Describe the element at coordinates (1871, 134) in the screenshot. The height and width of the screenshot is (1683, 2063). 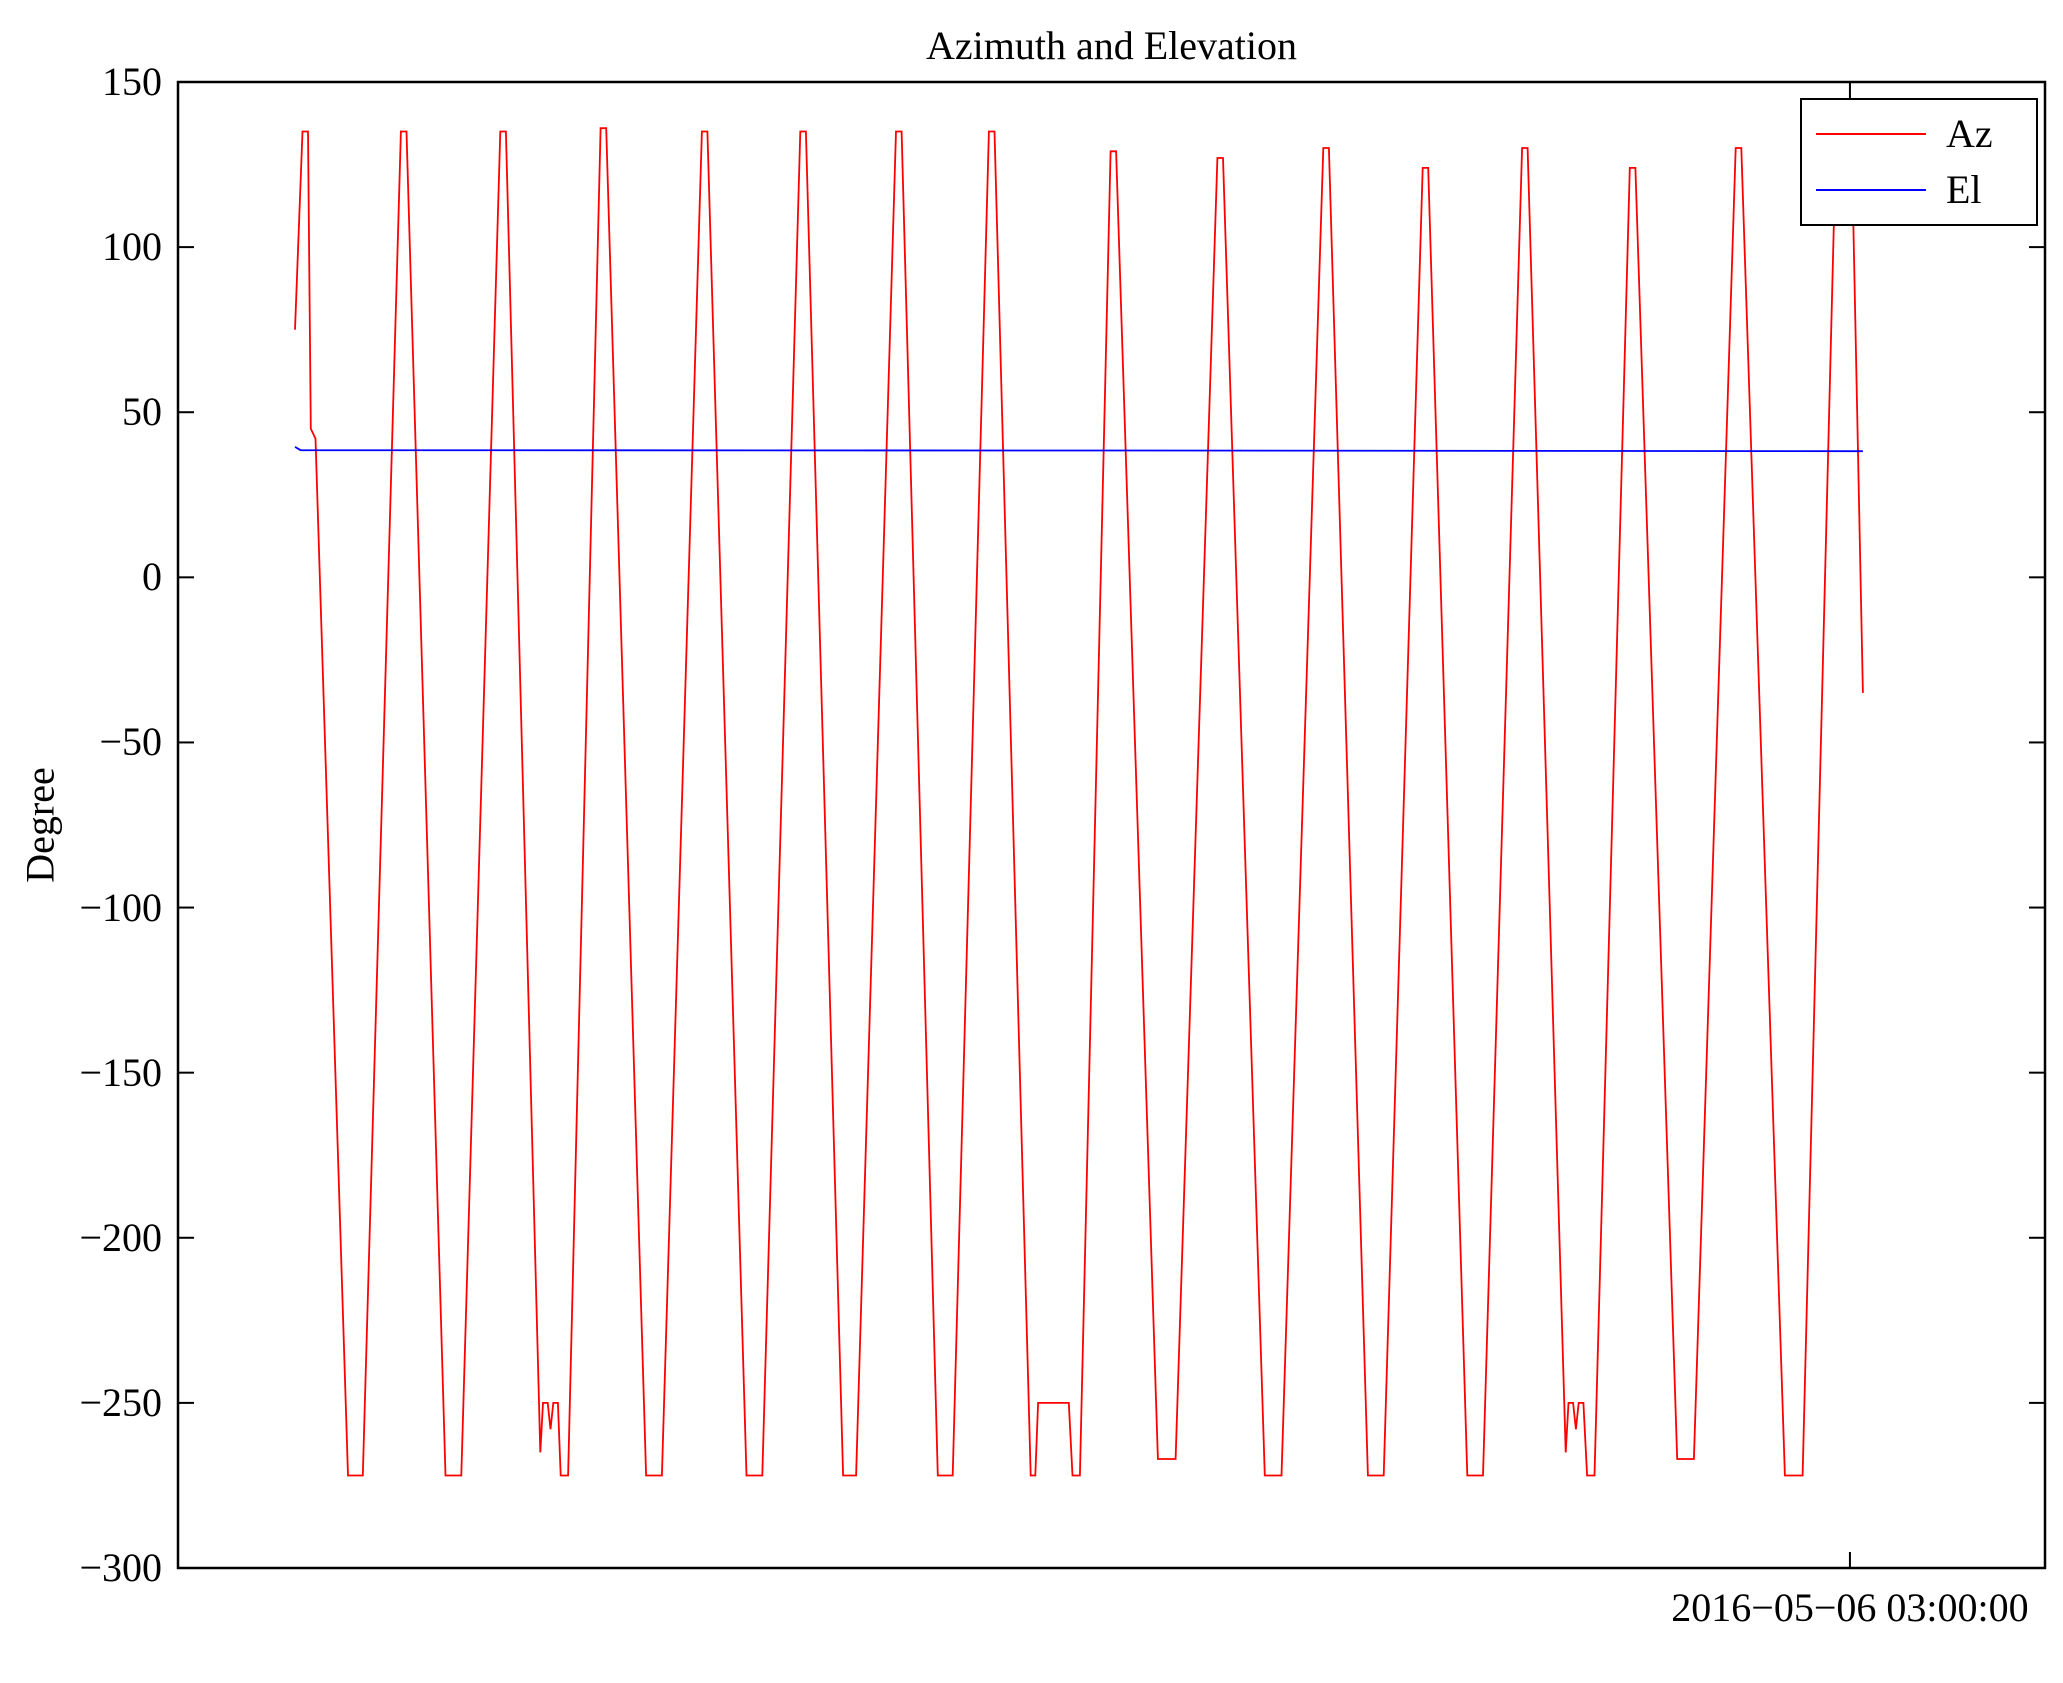
I see `az-line-sample-icon` at that location.